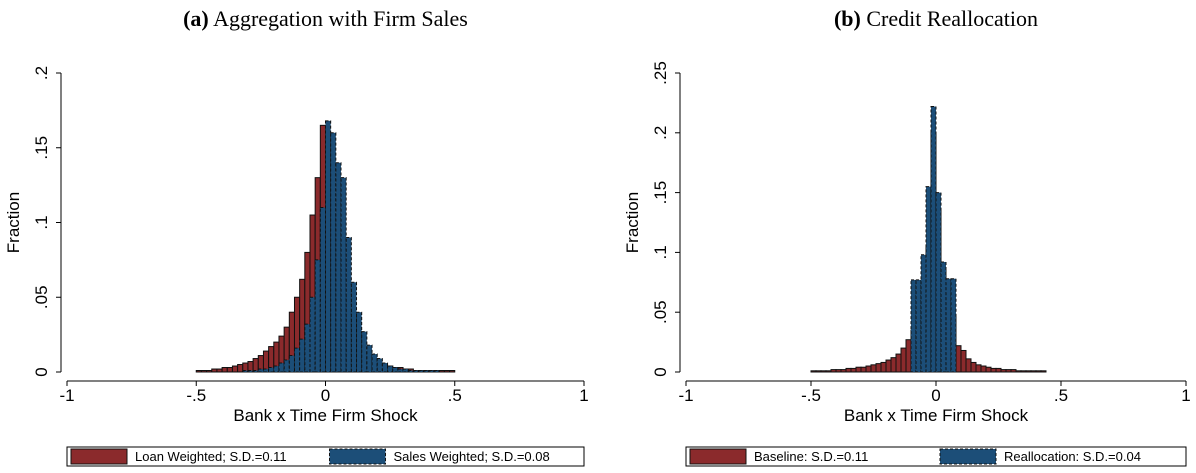 This screenshot has width=1196, height=473. I want to click on x-tick-label: 0, so click(935, 395).